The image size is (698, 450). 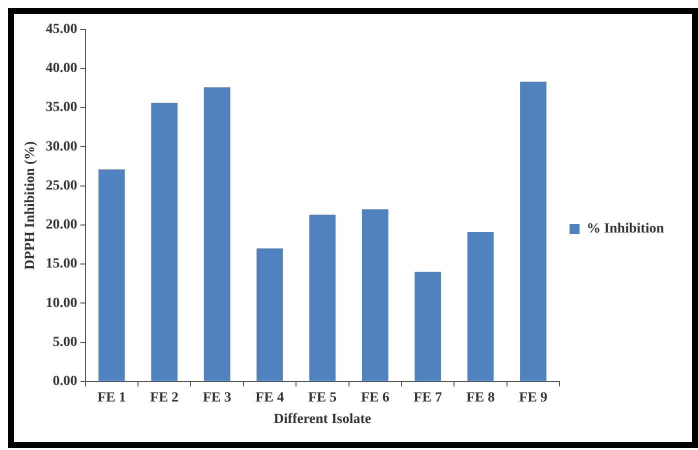 What do you see at coordinates (111, 398) in the screenshot?
I see `x-tick-label: FE 1` at bounding box center [111, 398].